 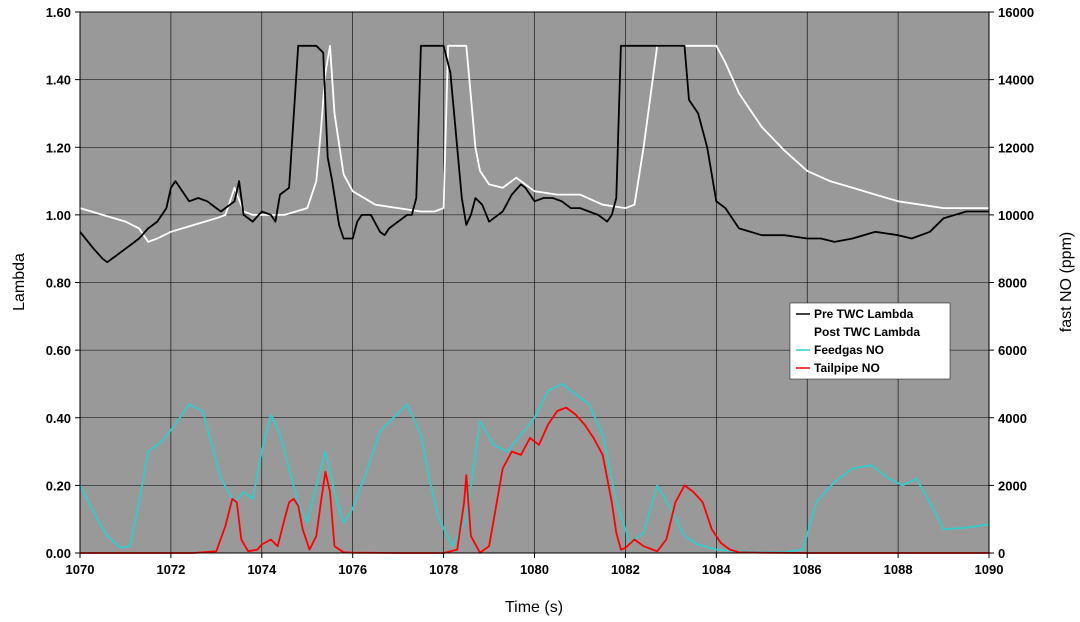 What do you see at coordinates (989, 569) in the screenshot?
I see `x-tick-label-10: 1090` at bounding box center [989, 569].